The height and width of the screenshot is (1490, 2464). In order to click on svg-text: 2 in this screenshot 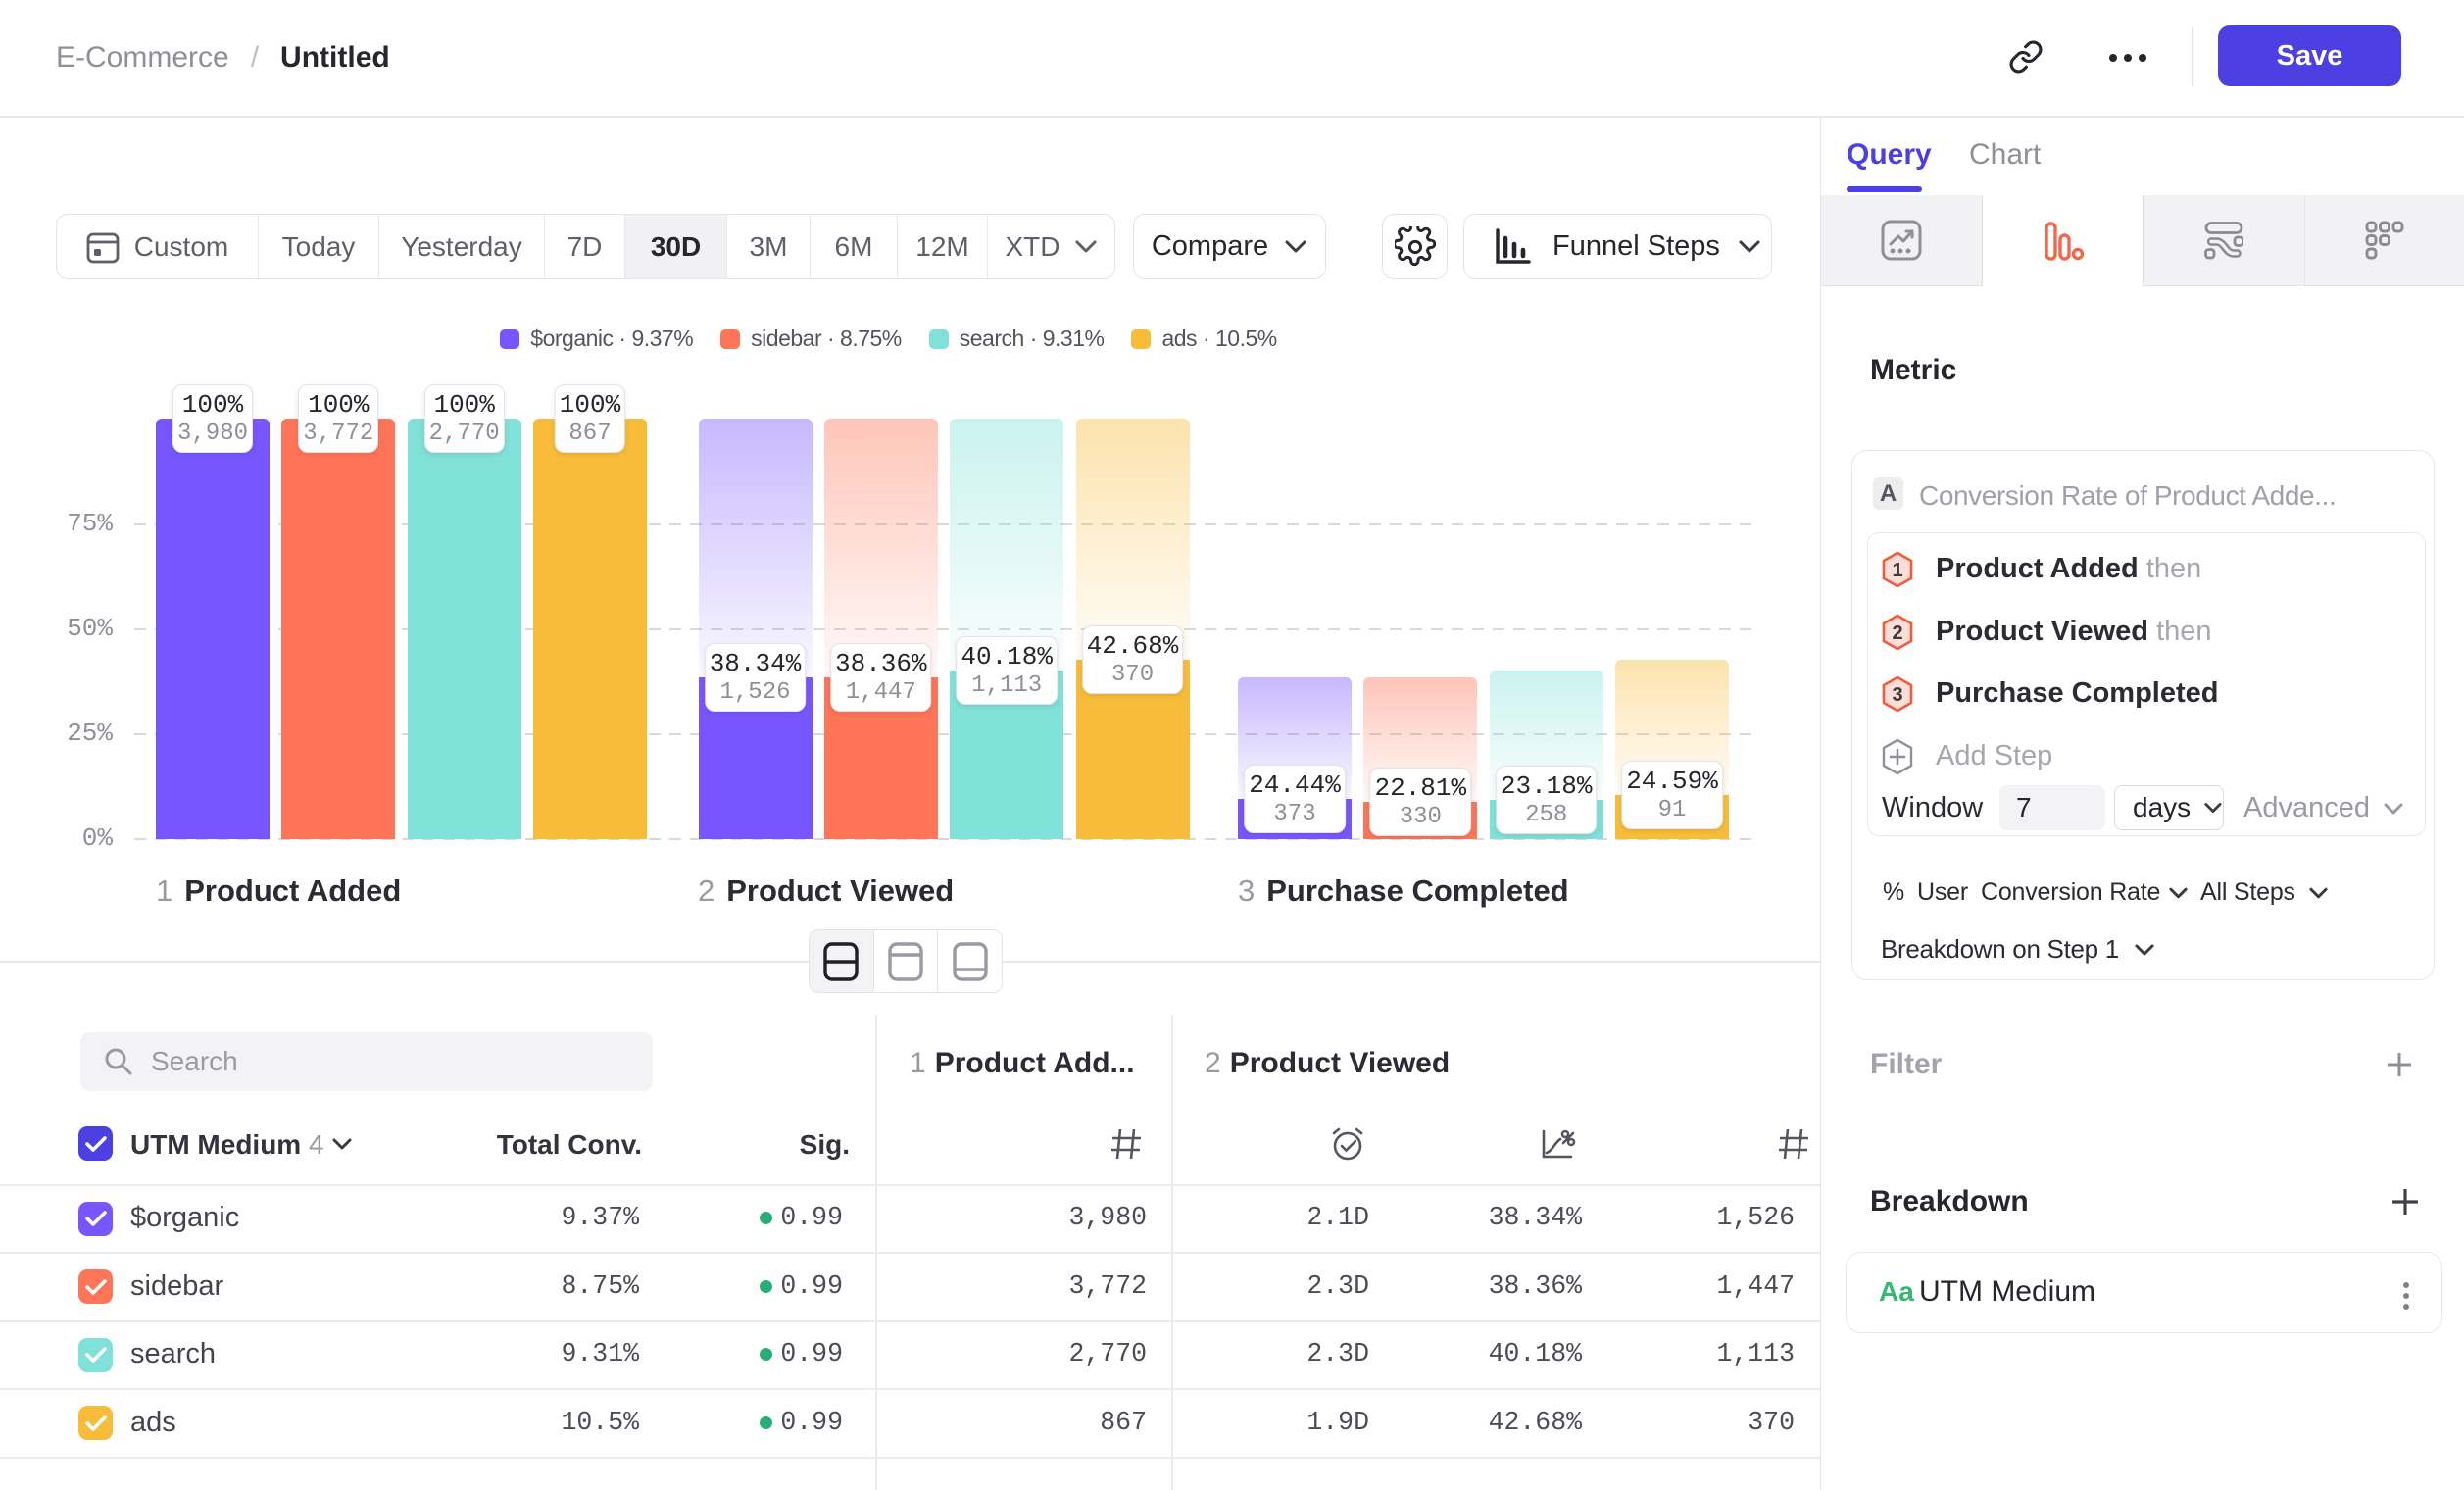, I will do `click(1897, 633)`.